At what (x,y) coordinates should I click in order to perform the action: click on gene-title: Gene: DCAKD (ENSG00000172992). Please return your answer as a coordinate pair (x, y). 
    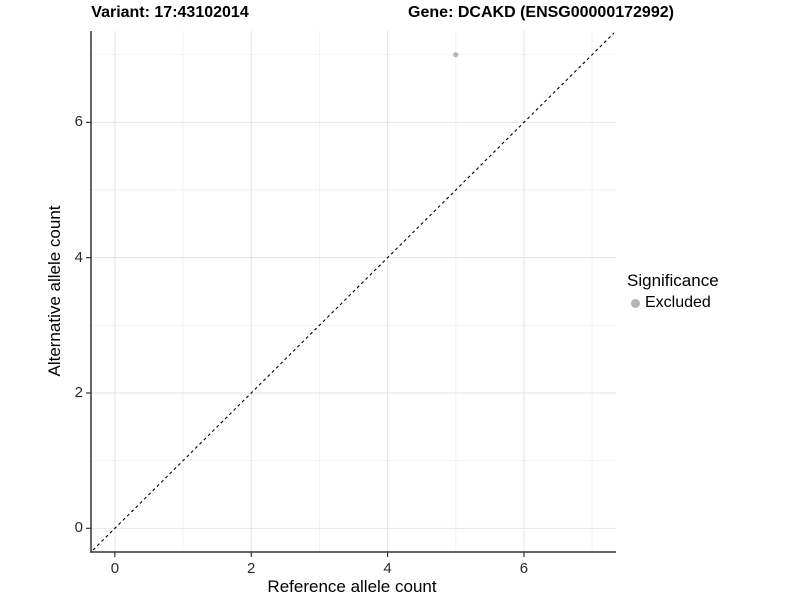
    Looking at the image, I should click on (541, 12).